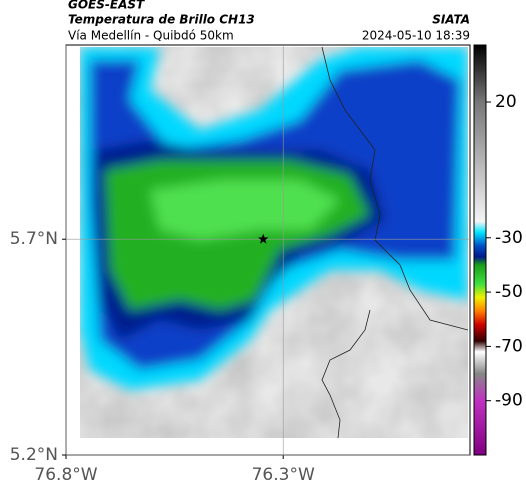 Image resolution: width=526 pixels, height=491 pixels. I want to click on colorbar, so click(480, 250).